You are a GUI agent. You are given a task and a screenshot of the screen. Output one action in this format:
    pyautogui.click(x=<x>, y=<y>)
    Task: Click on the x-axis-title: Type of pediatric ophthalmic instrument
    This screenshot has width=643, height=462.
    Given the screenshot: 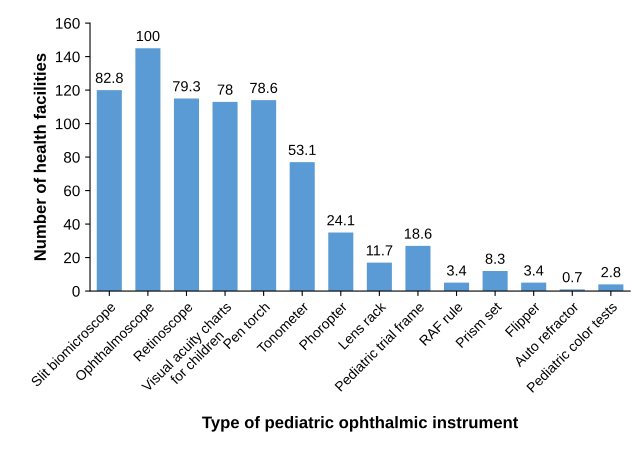 What is the action you would take?
    pyautogui.click(x=360, y=424)
    